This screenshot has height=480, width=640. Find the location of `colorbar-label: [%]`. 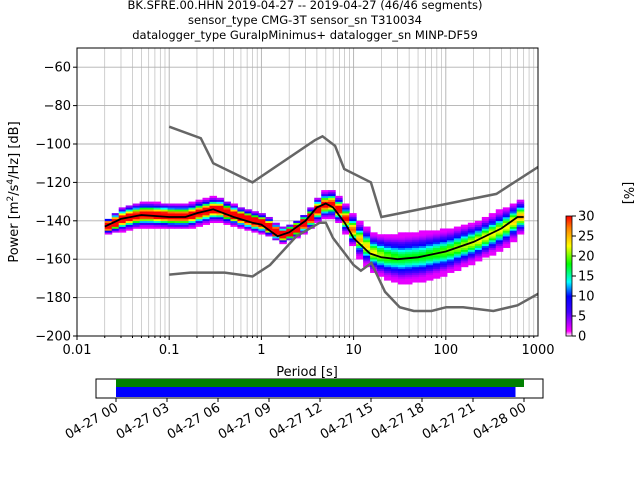

colorbar-label: [%] is located at coordinates (627, 193).